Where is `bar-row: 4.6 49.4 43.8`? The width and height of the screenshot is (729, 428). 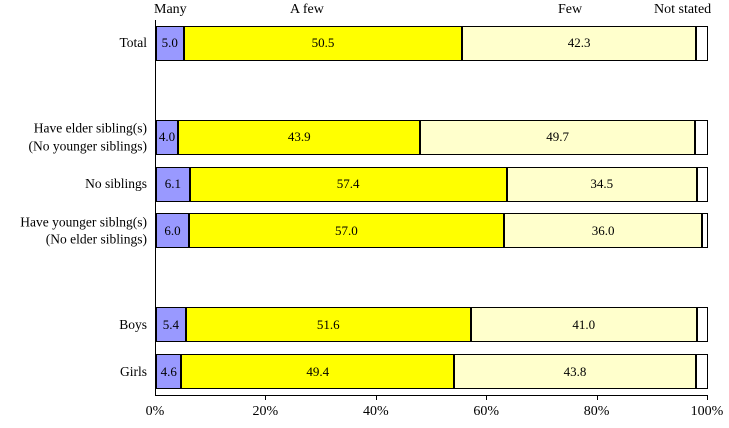 bar-row: 4.6 49.4 43.8 is located at coordinates (432, 372).